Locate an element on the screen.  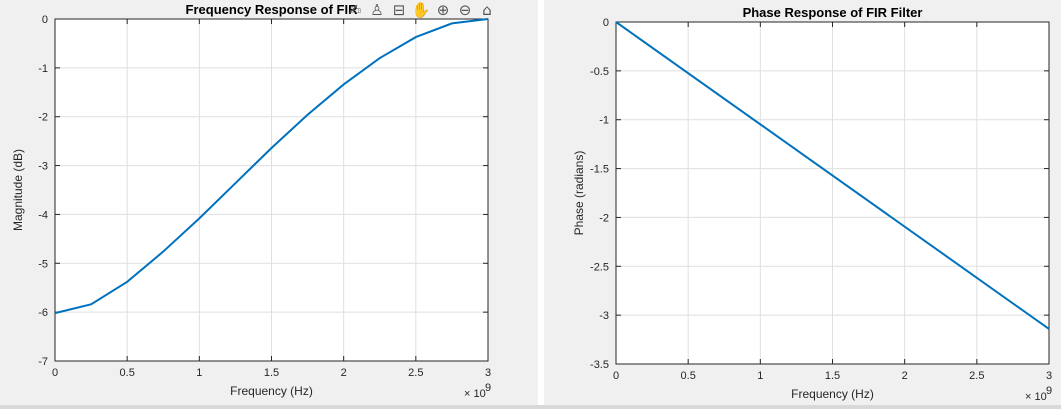
datatip-icon: ♙ is located at coordinates (377, 9).